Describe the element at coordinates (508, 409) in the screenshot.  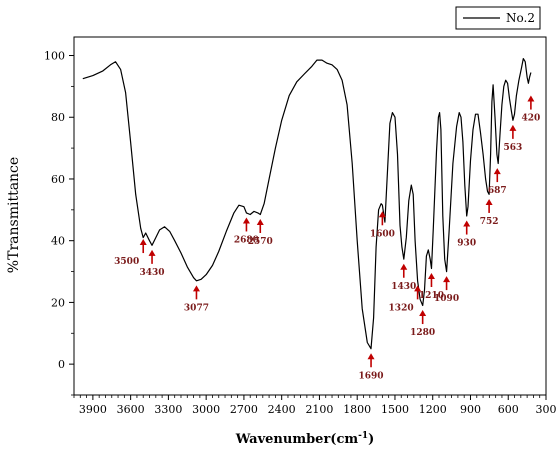
I see `x-tick-label: 600` at that location.